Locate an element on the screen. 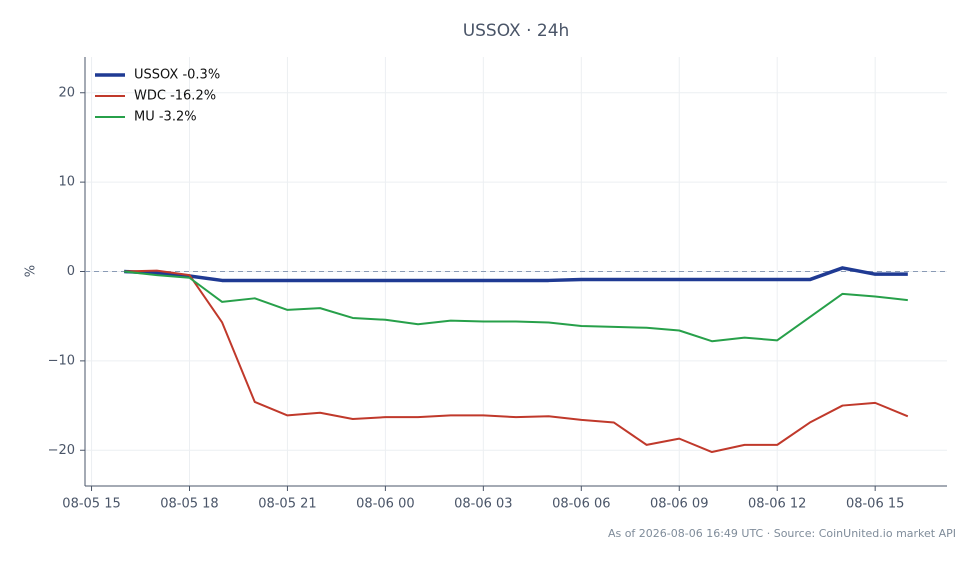  x-tick-label: 08-06 12 is located at coordinates (777, 504).